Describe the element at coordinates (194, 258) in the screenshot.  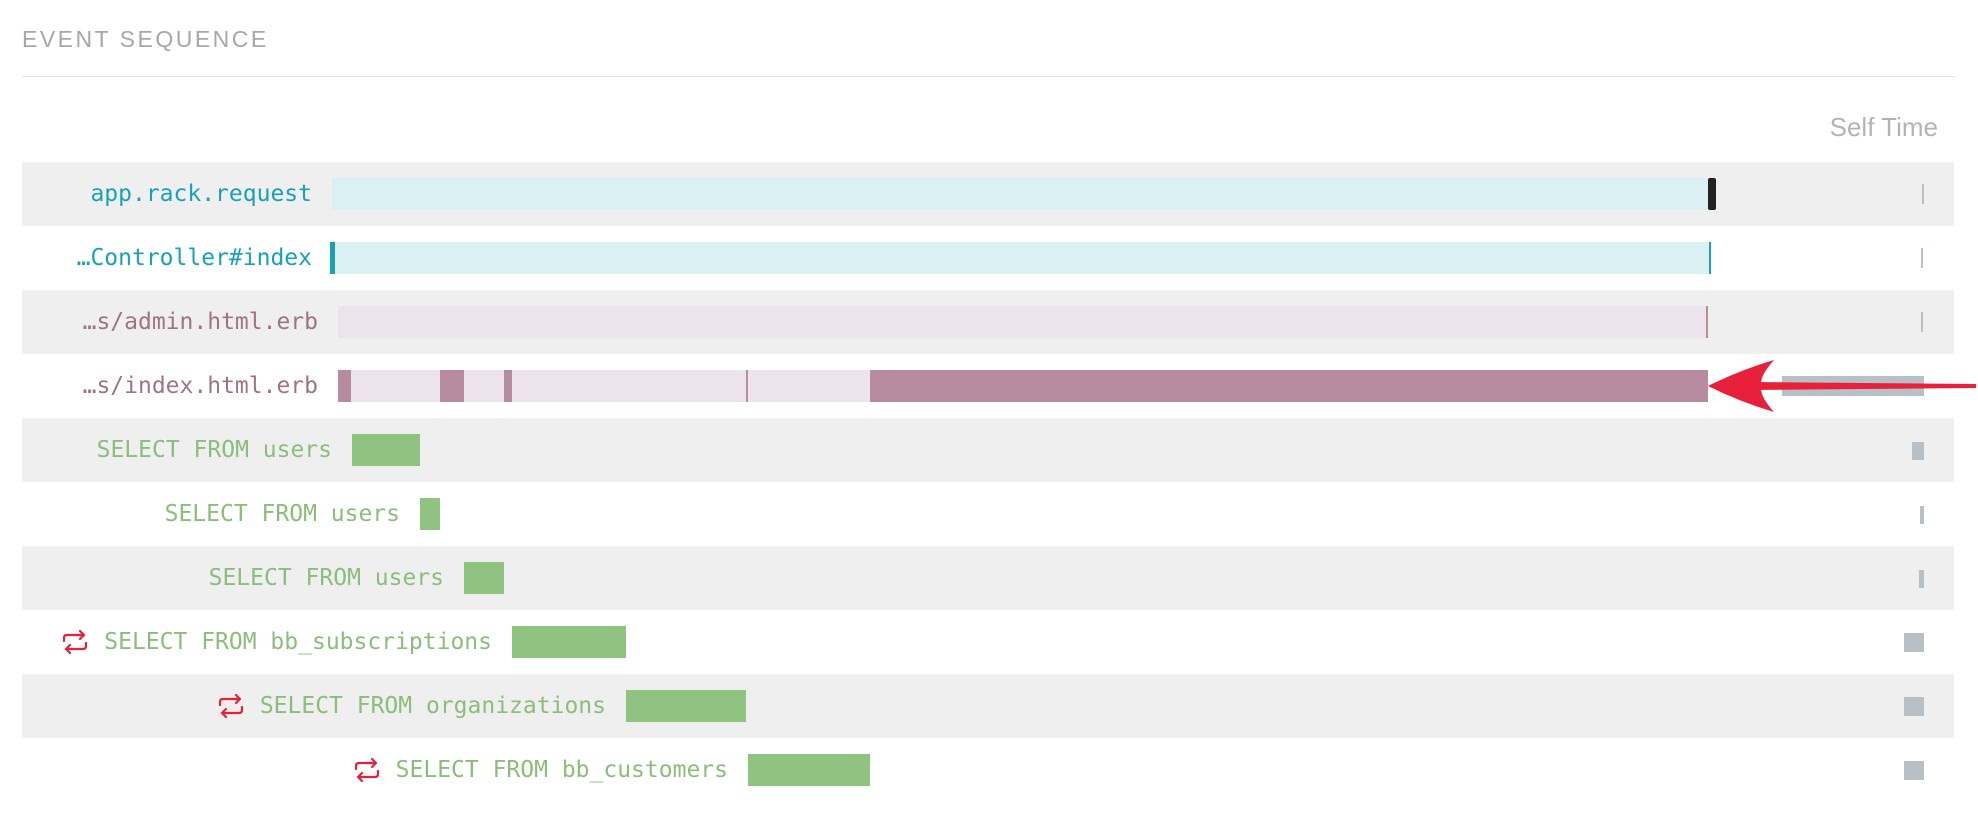
I see `event-label: …Controller#index` at that location.